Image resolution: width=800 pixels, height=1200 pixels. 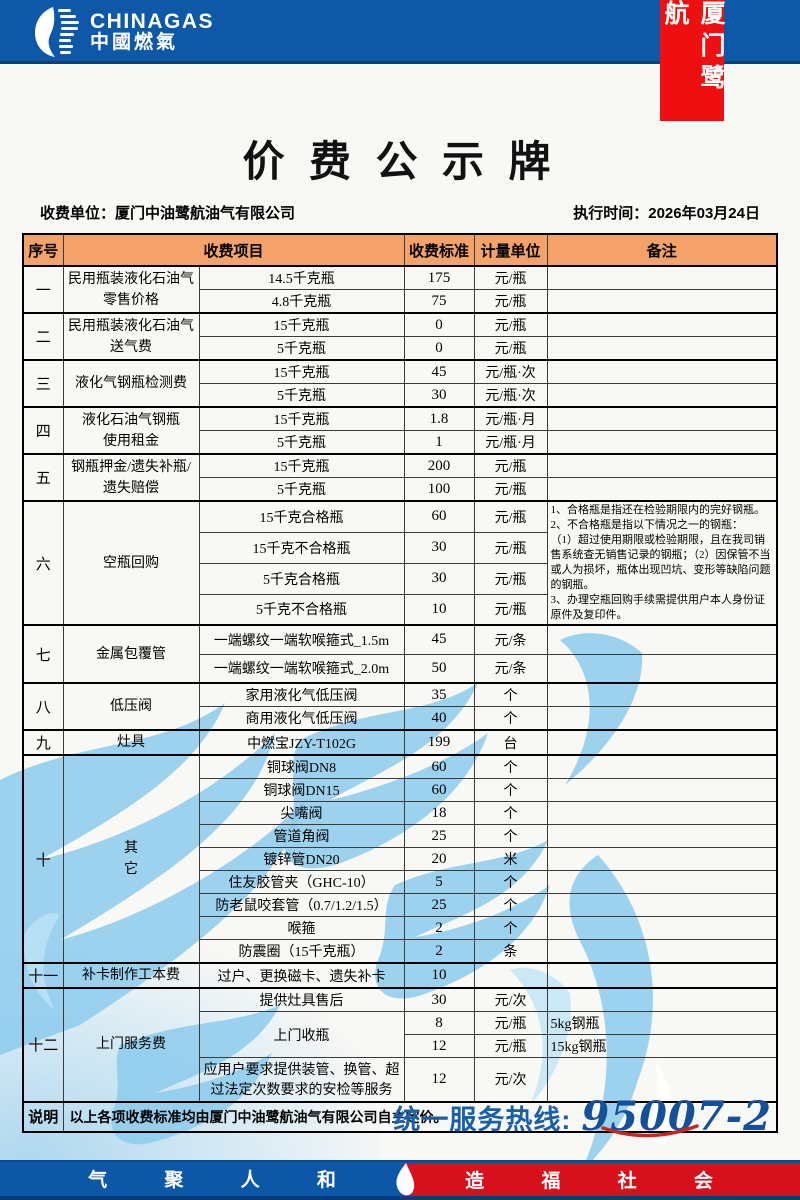 What do you see at coordinates (439, 813) in the screenshot?
I see `cell-price: 18` at bounding box center [439, 813].